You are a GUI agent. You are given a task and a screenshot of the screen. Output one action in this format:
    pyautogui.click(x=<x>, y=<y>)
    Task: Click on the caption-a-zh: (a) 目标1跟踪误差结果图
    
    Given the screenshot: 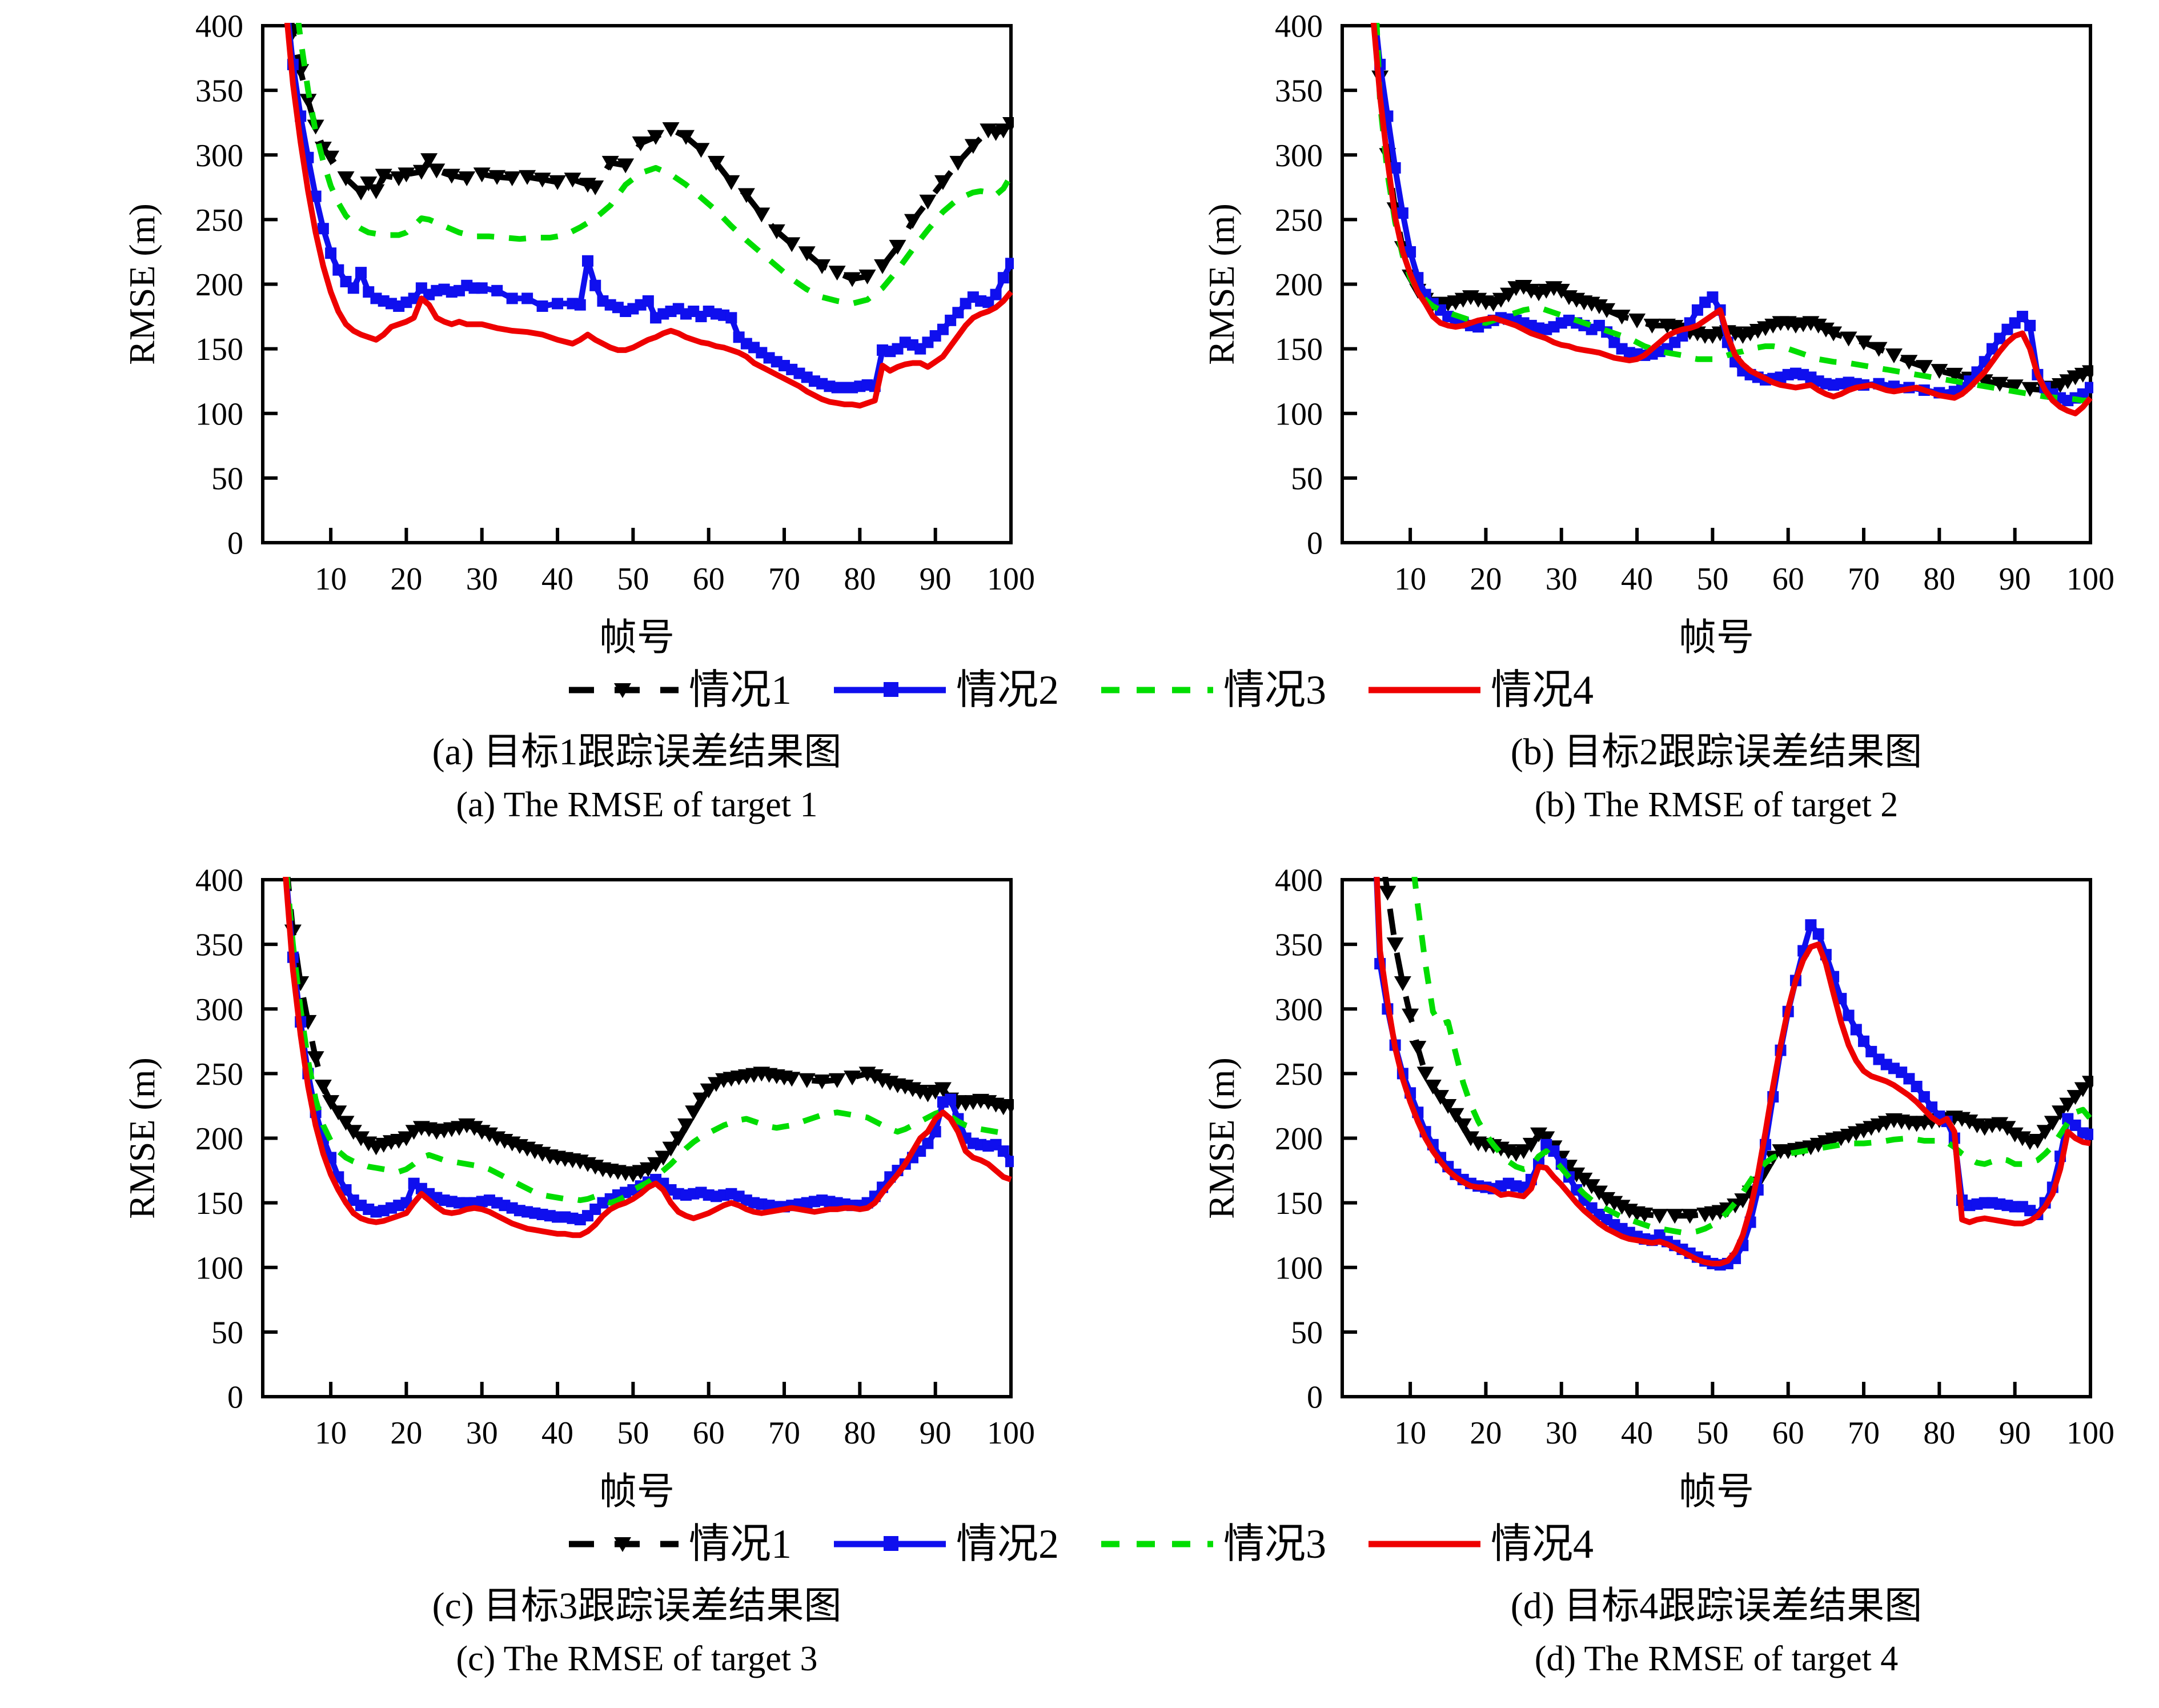 What is the action you would take?
    pyautogui.click(x=637, y=752)
    